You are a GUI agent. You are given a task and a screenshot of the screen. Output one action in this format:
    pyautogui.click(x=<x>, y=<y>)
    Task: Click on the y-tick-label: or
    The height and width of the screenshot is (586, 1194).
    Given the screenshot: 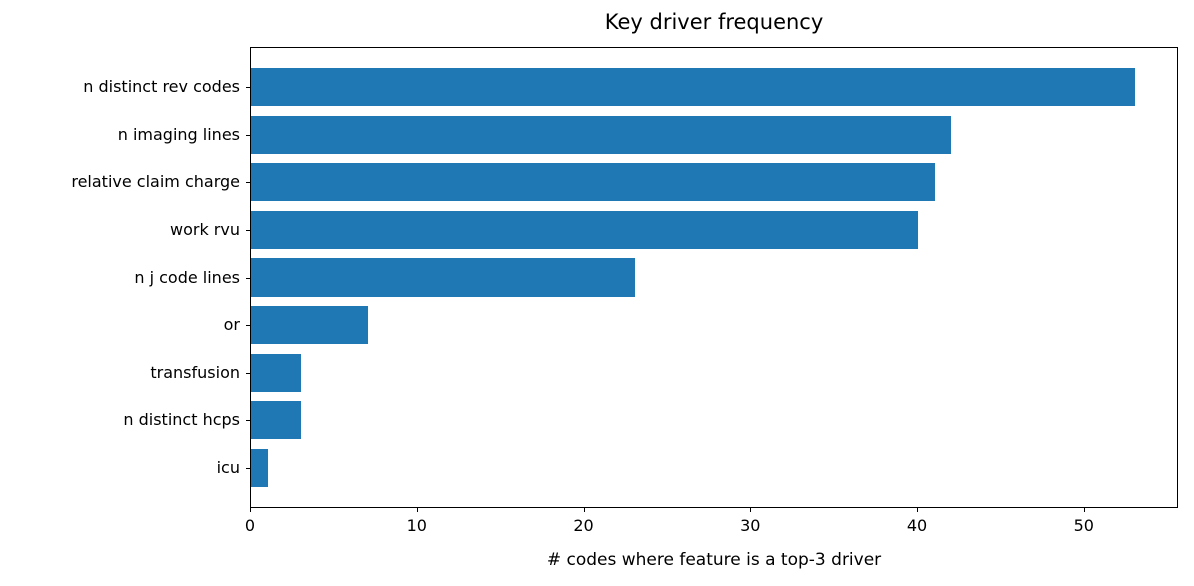 What is the action you would take?
    pyautogui.click(x=231, y=325)
    